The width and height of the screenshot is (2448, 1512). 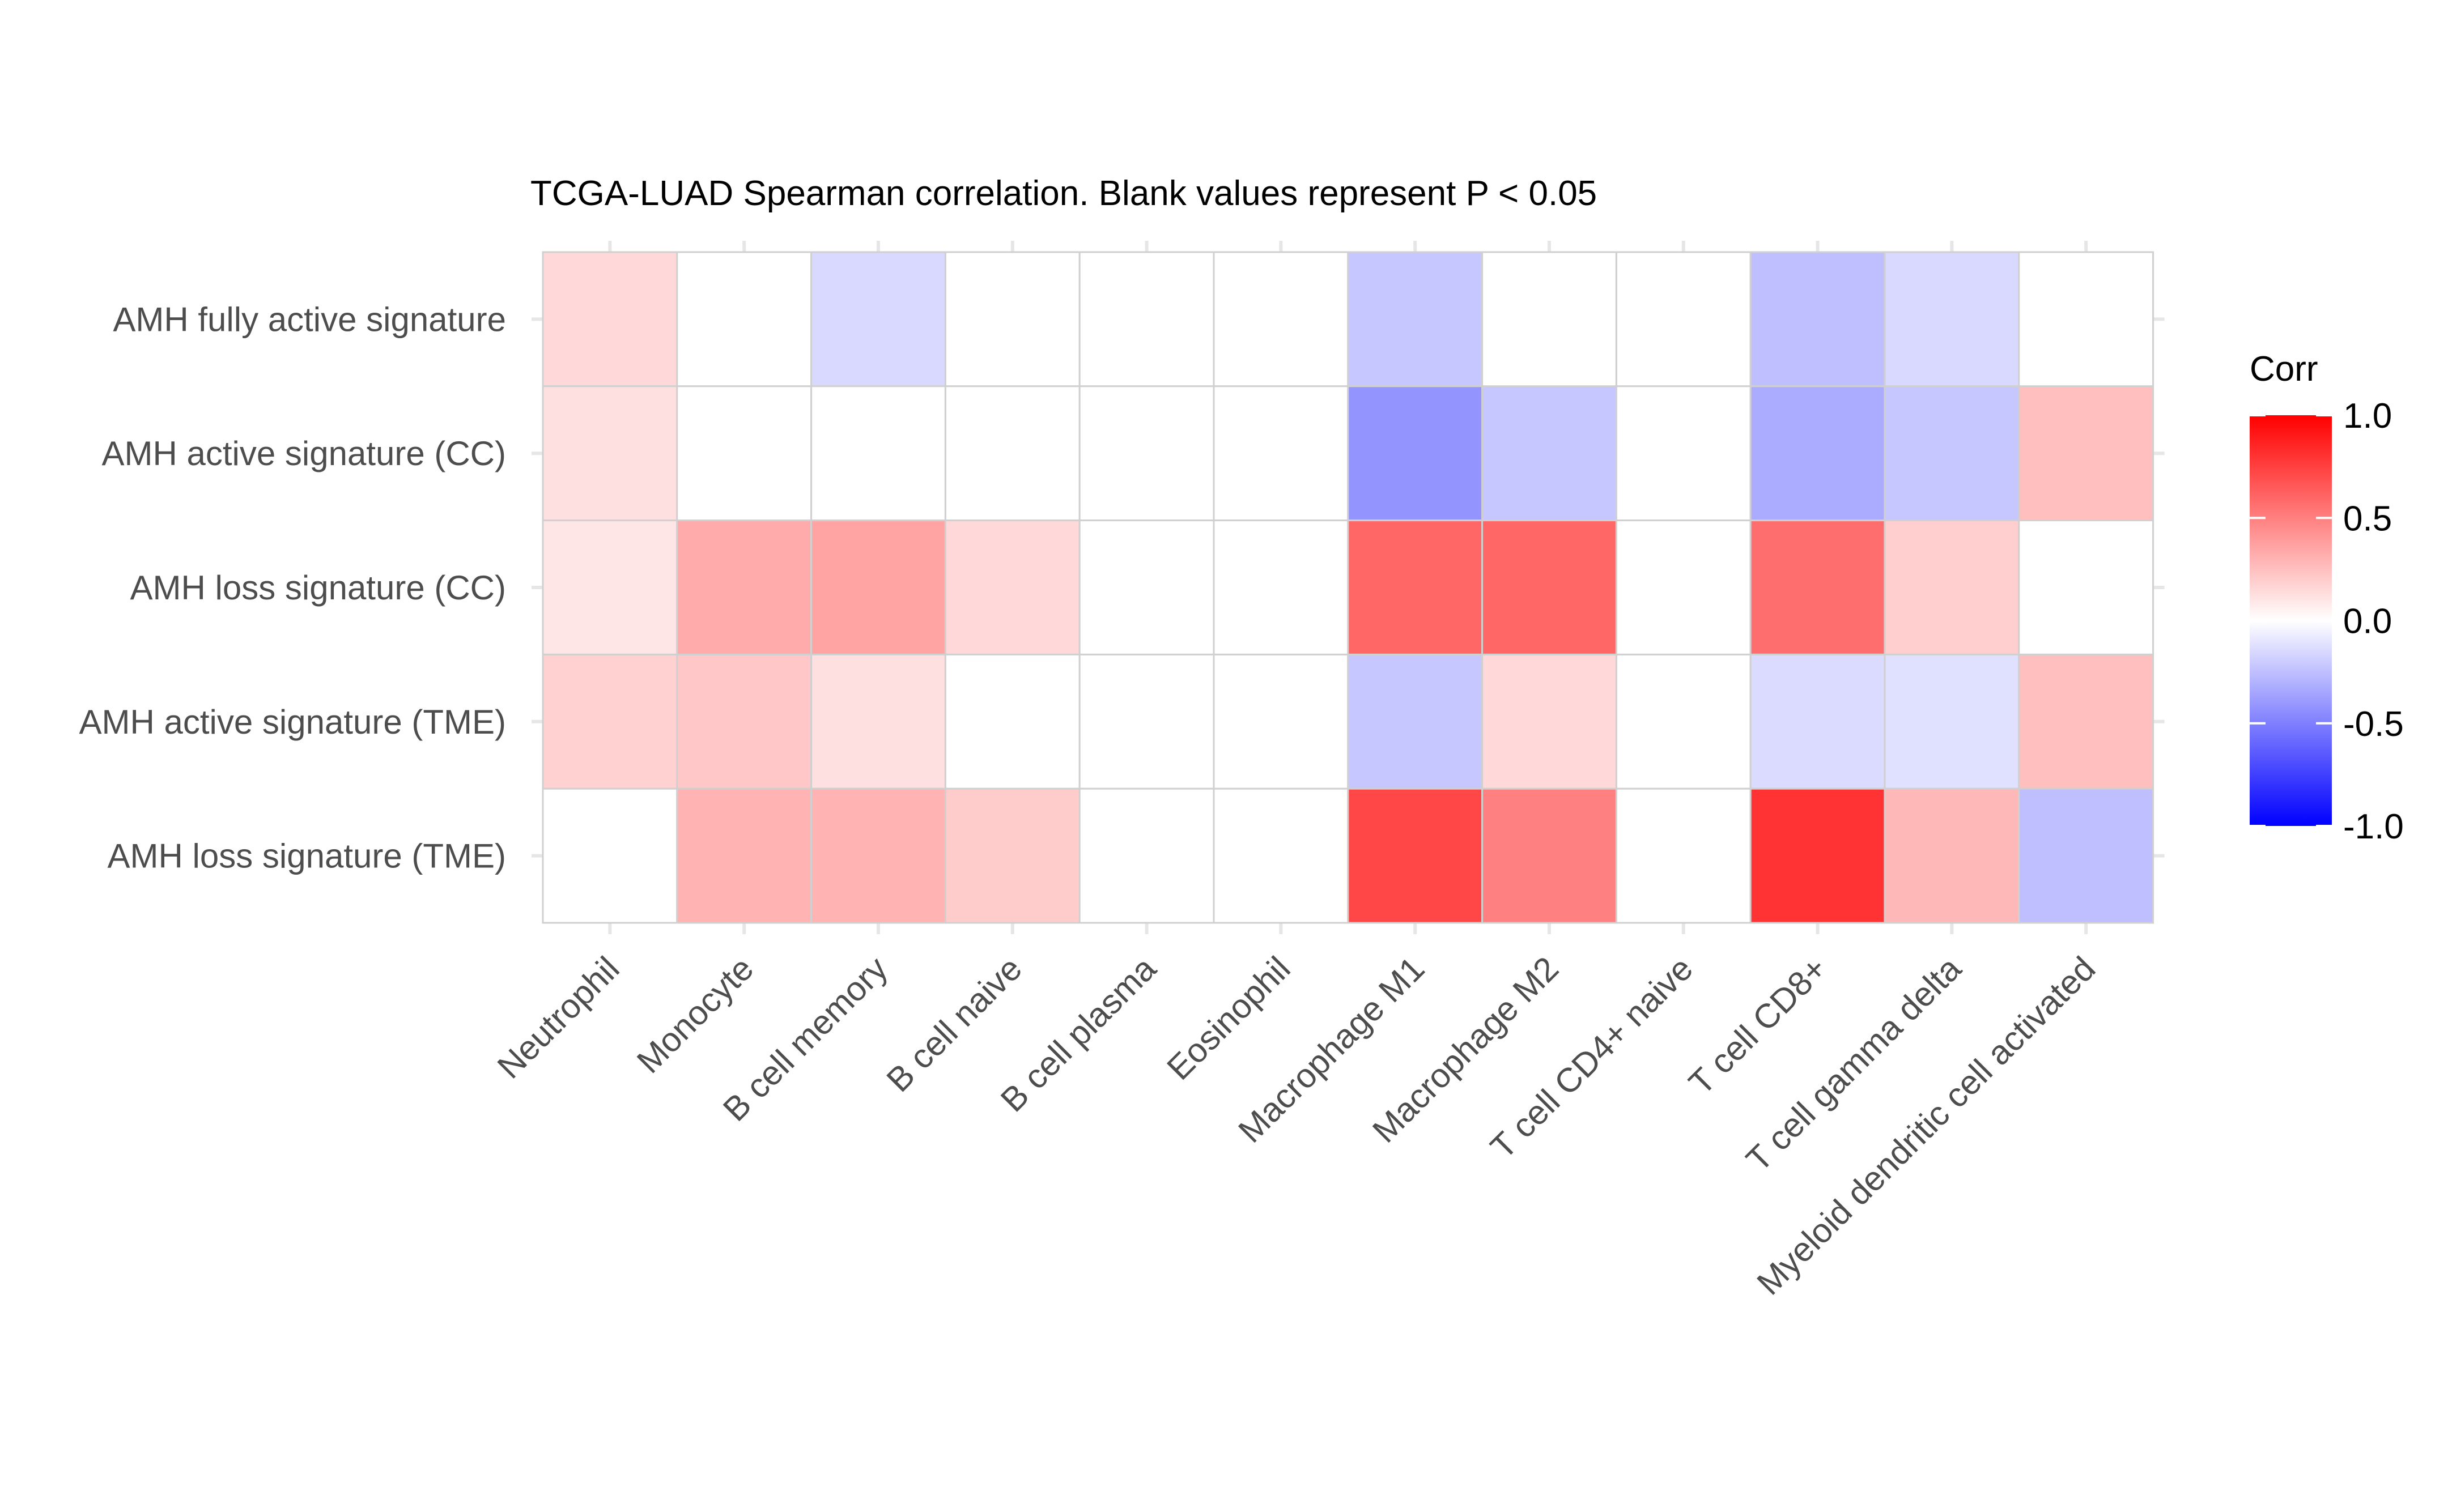 I want to click on legend-tick-label: 0.0, so click(x=2367, y=621).